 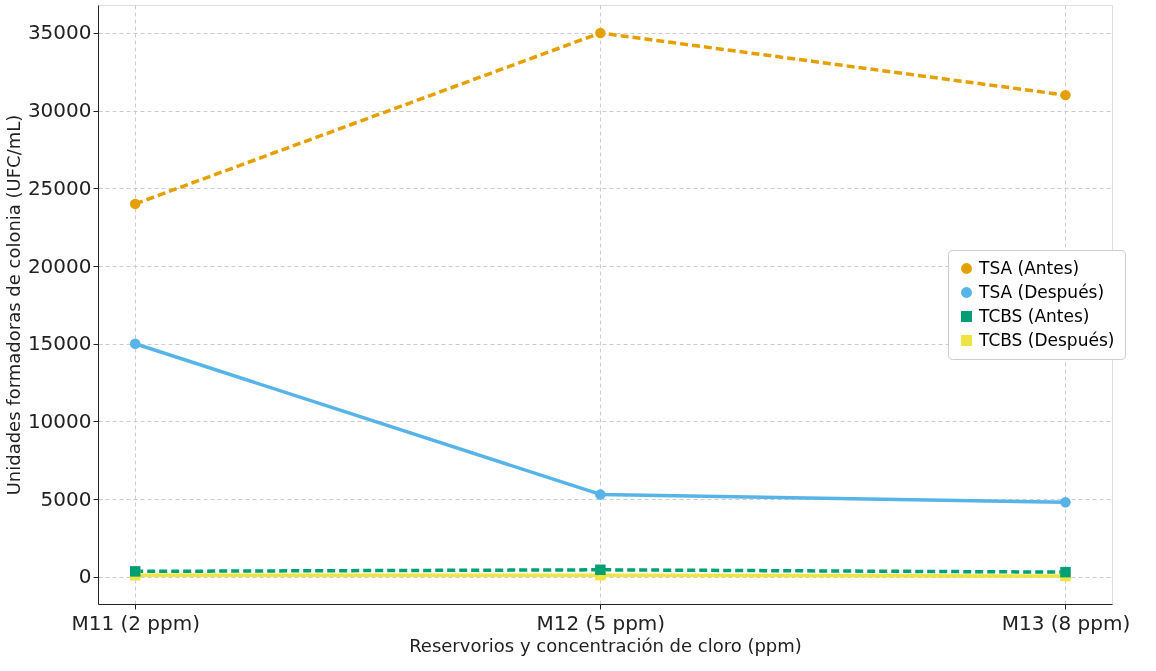 I want to click on y-tick-label: 5000, so click(x=66, y=498).